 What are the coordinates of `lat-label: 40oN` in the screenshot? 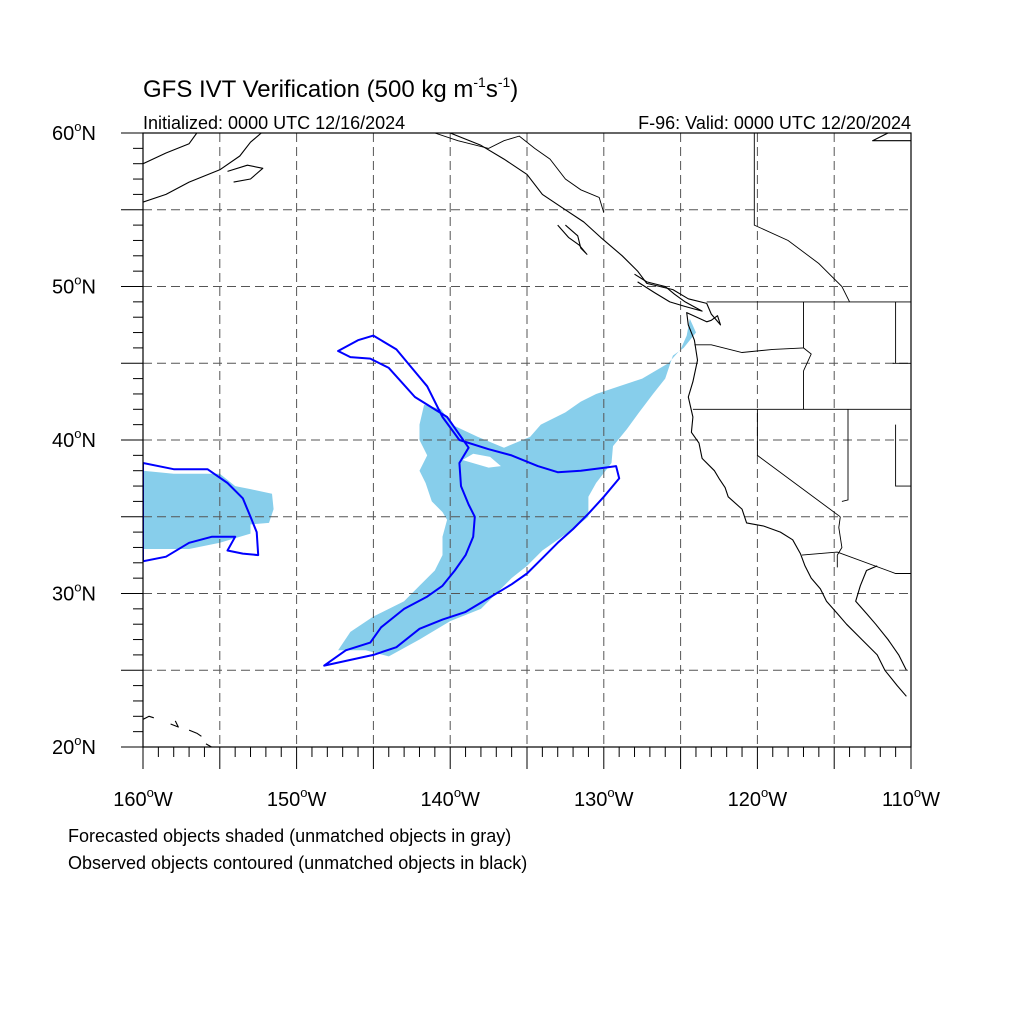 It's located at (74, 439).